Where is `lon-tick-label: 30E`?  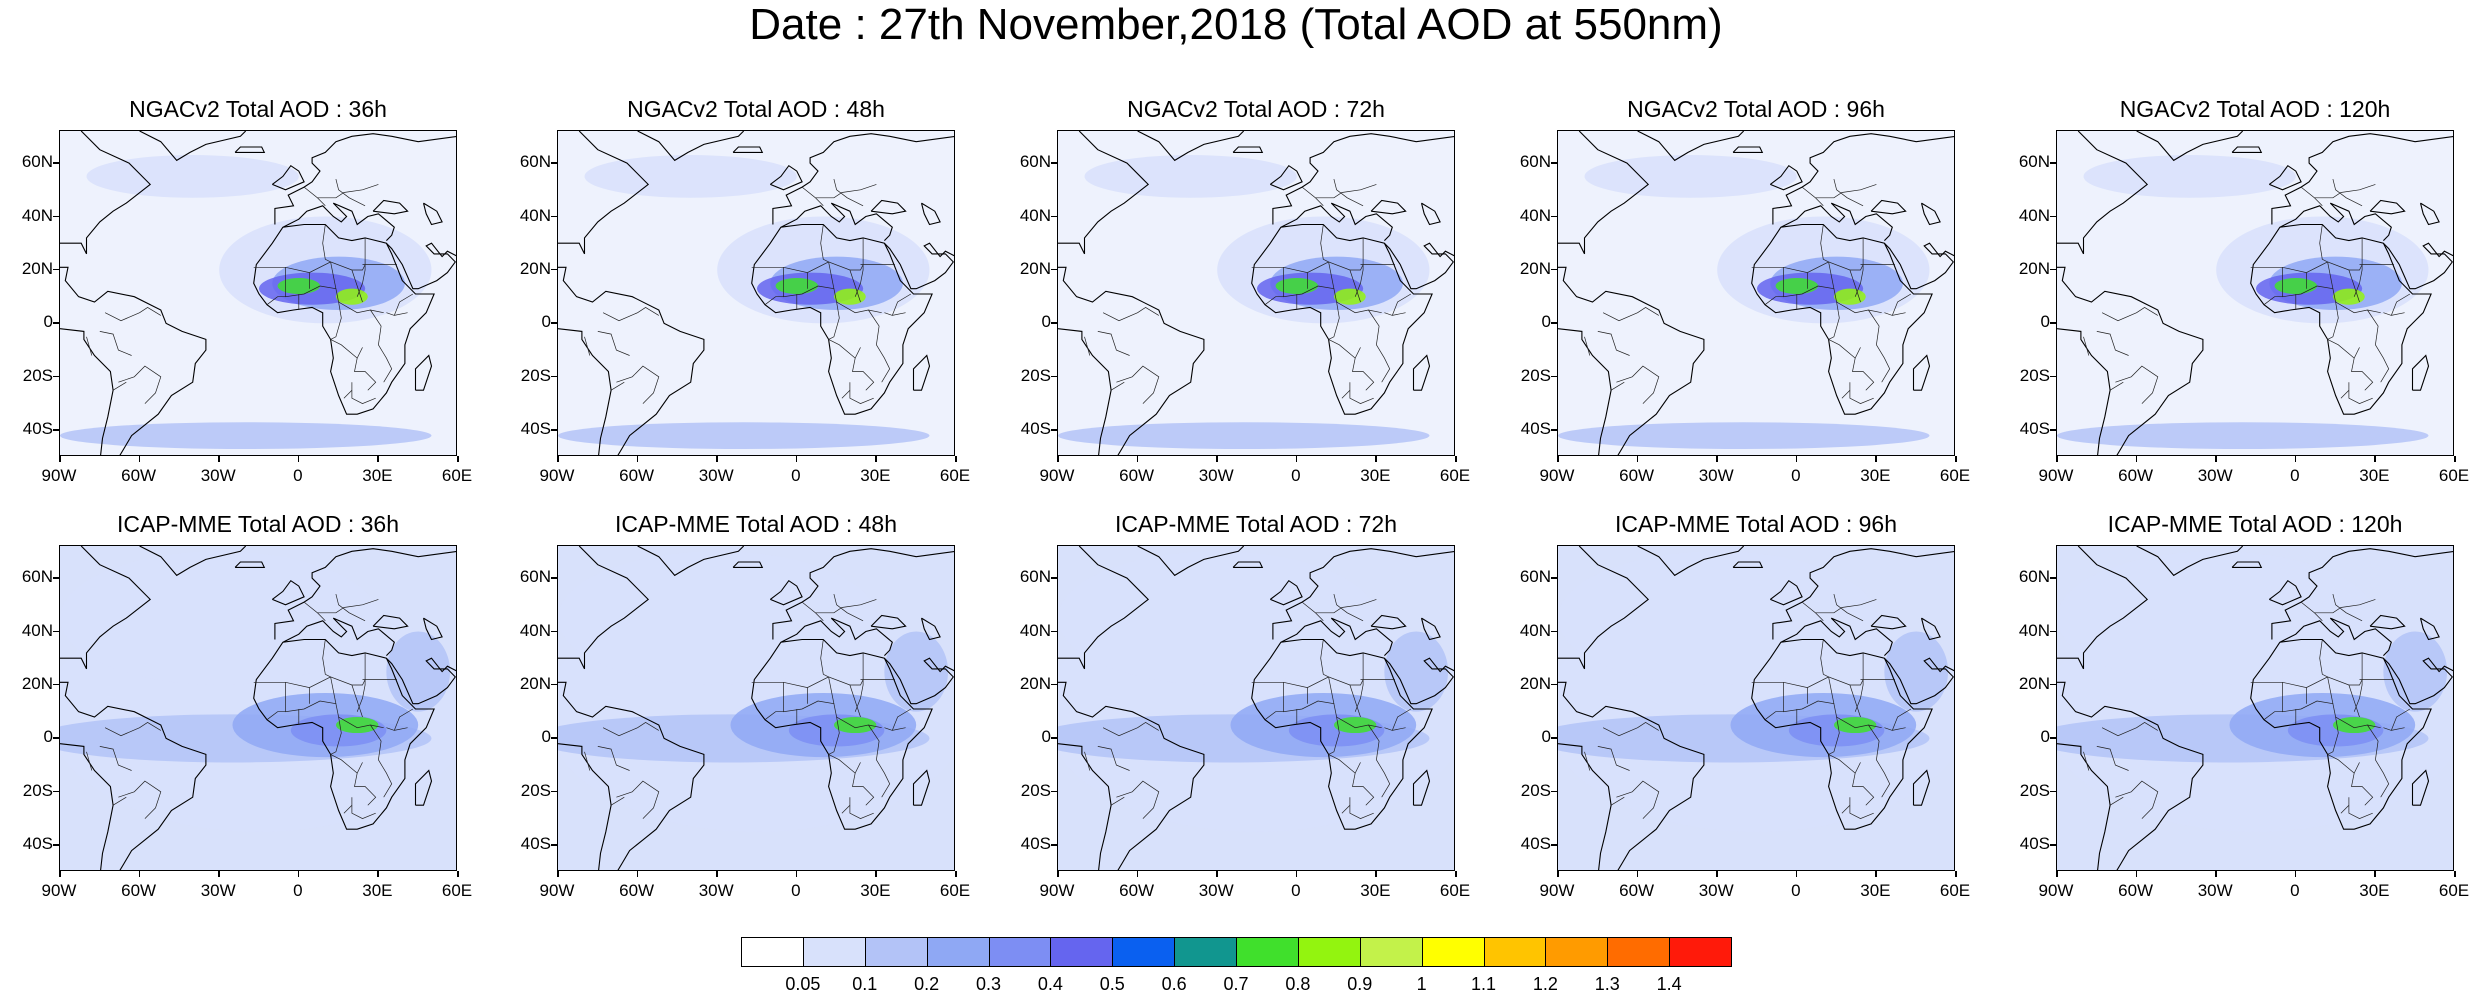
lon-tick-label: 30E is located at coordinates (2374, 475).